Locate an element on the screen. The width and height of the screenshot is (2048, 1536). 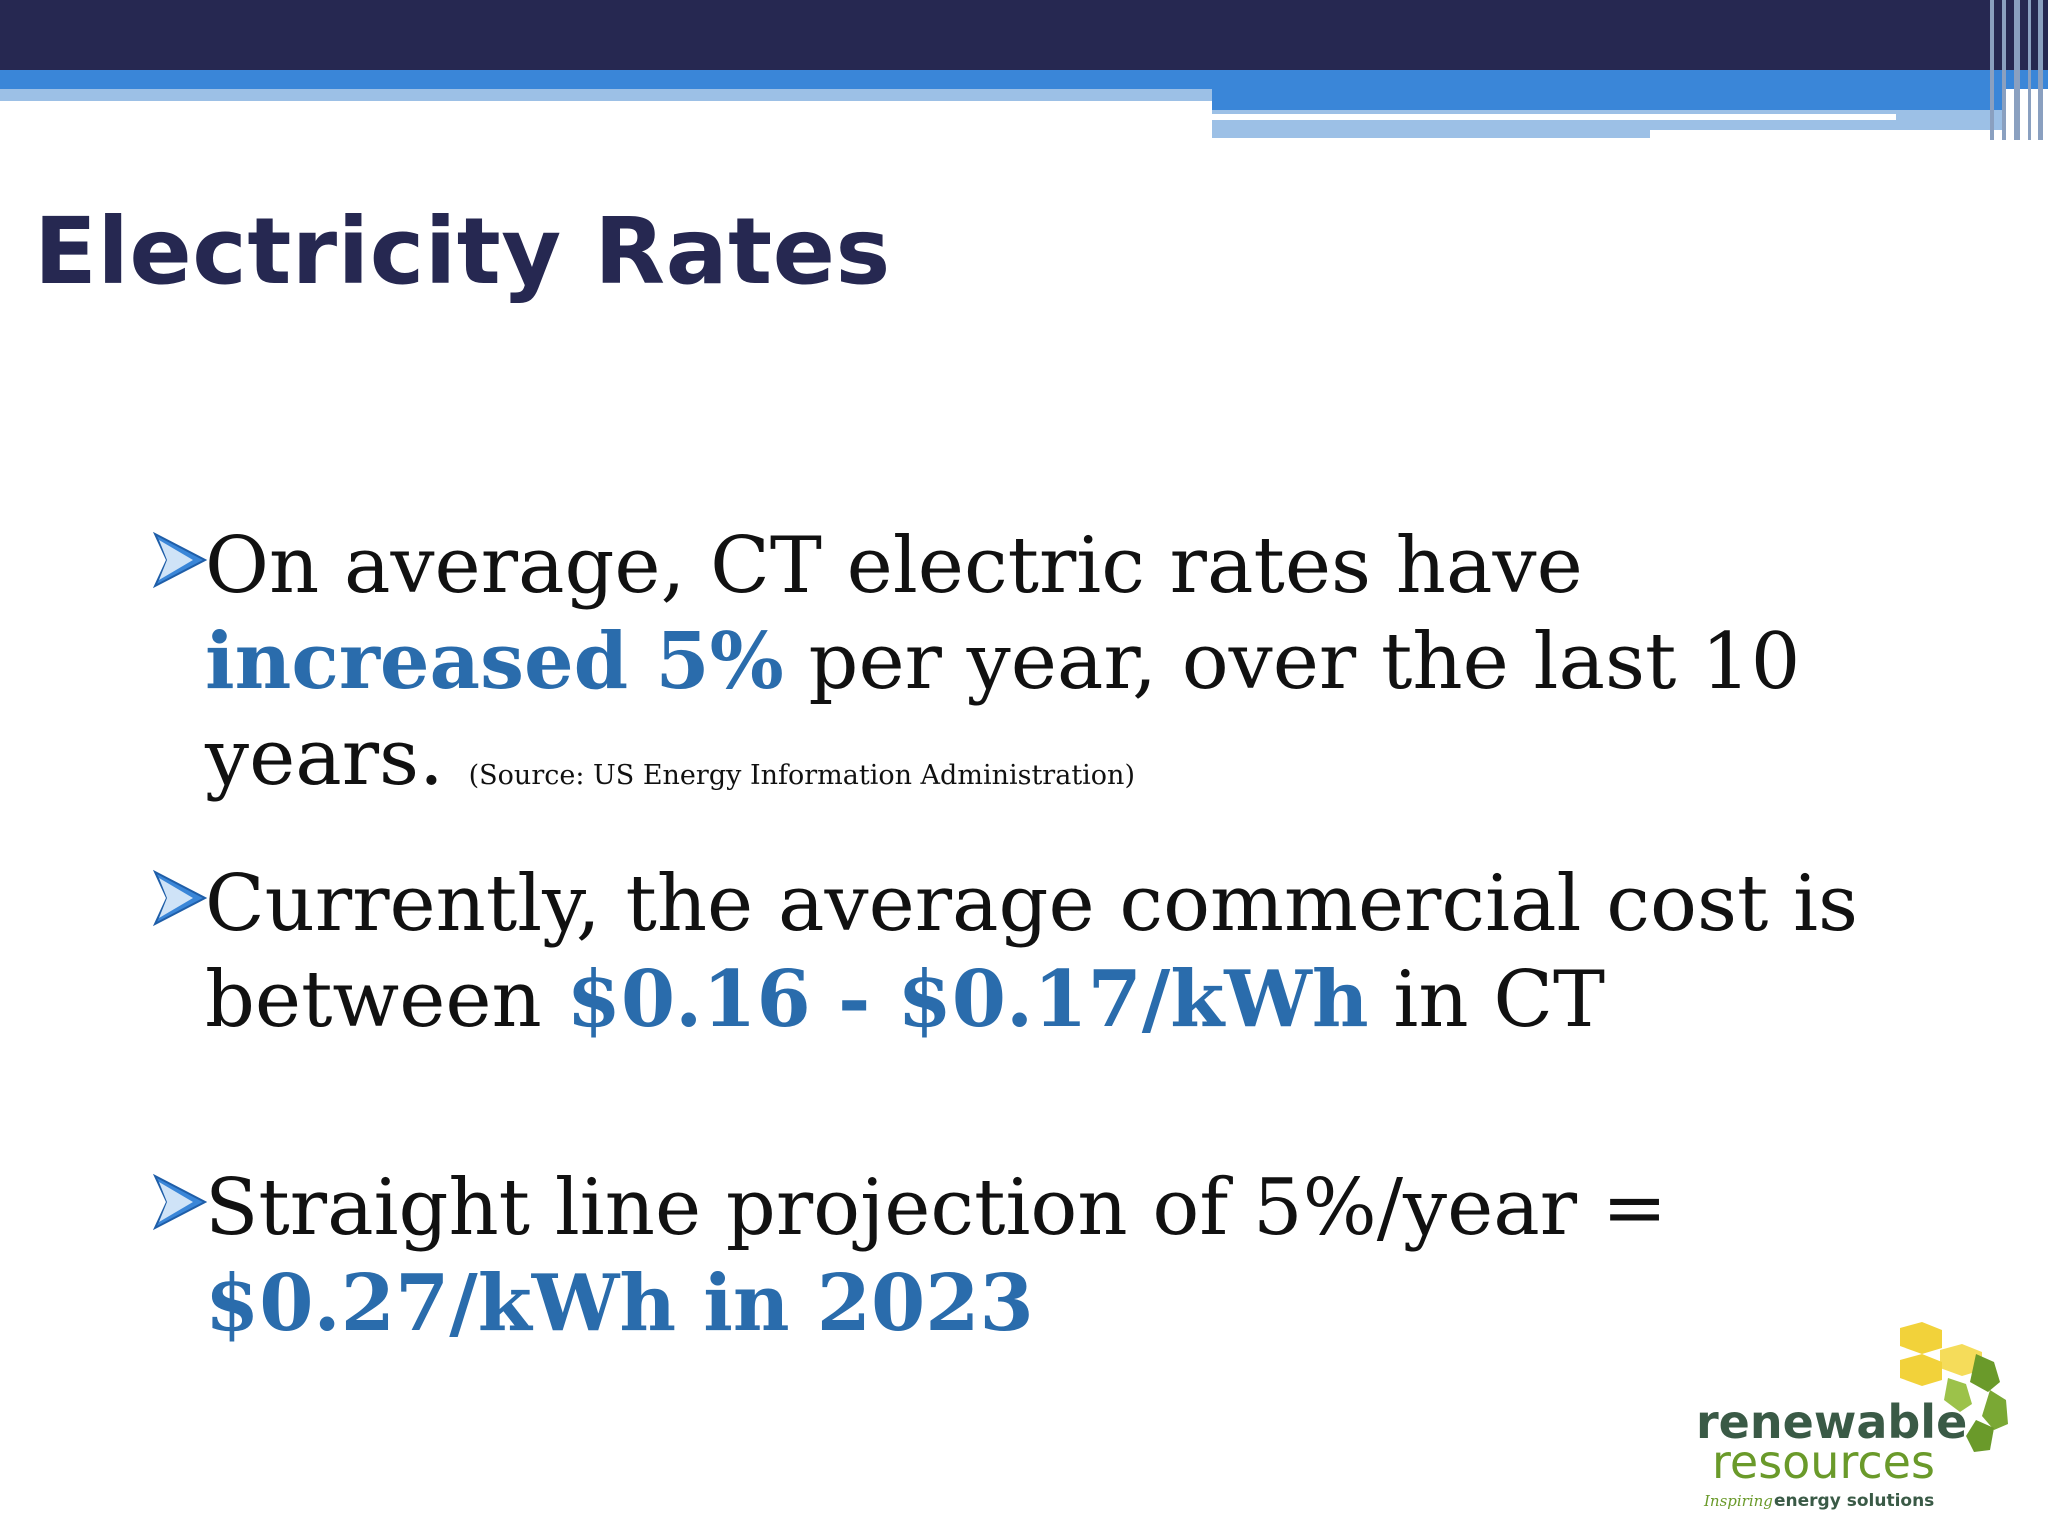
slide-title: Electricity Rates is located at coordinates (462, 251).